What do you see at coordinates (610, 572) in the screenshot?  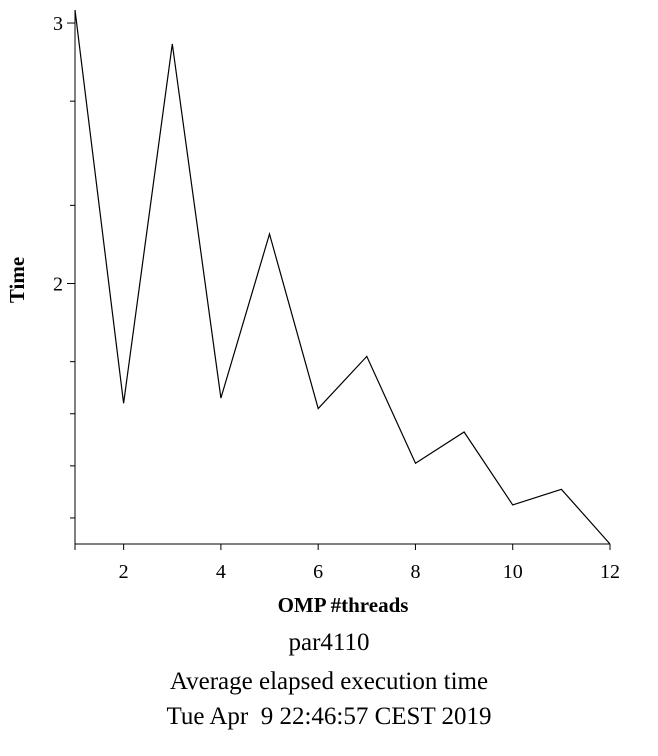 I see `x-tick-label: 12` at bounding box center [610, 572].